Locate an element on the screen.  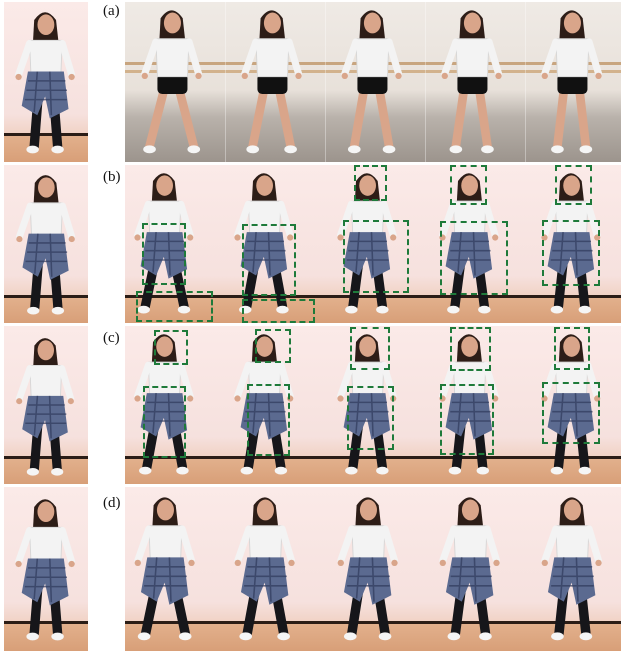
reference-frame-b is located at coordinates (46, 244).